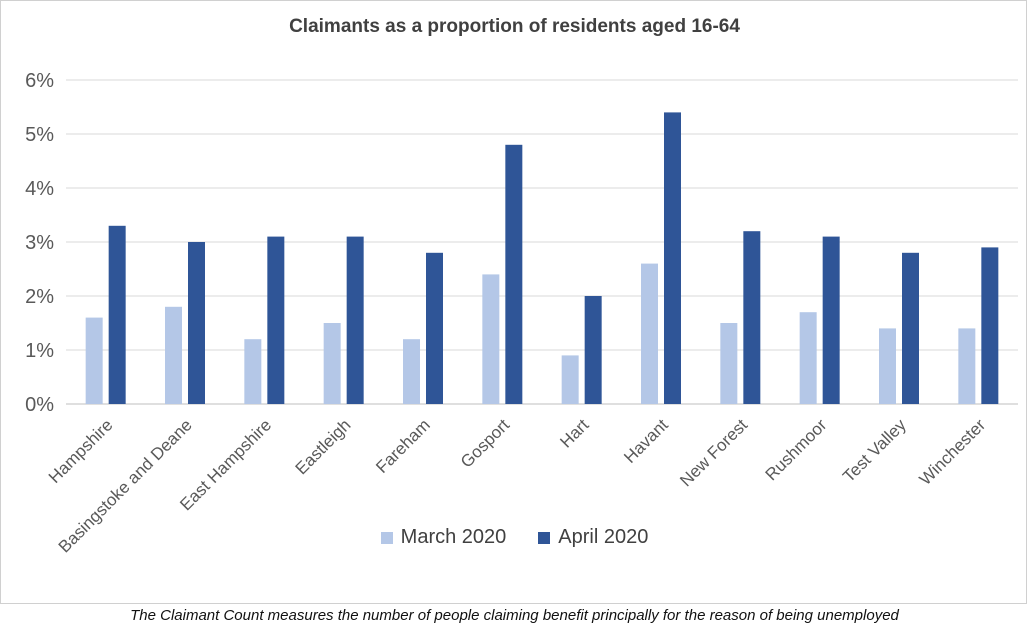 This screenshot has height=635, width=1029. What do you see at coordinates (514, 537) in the screenshot?
I see `chart-legend: March 2020 April 2020` at bounding box center [514, 537].